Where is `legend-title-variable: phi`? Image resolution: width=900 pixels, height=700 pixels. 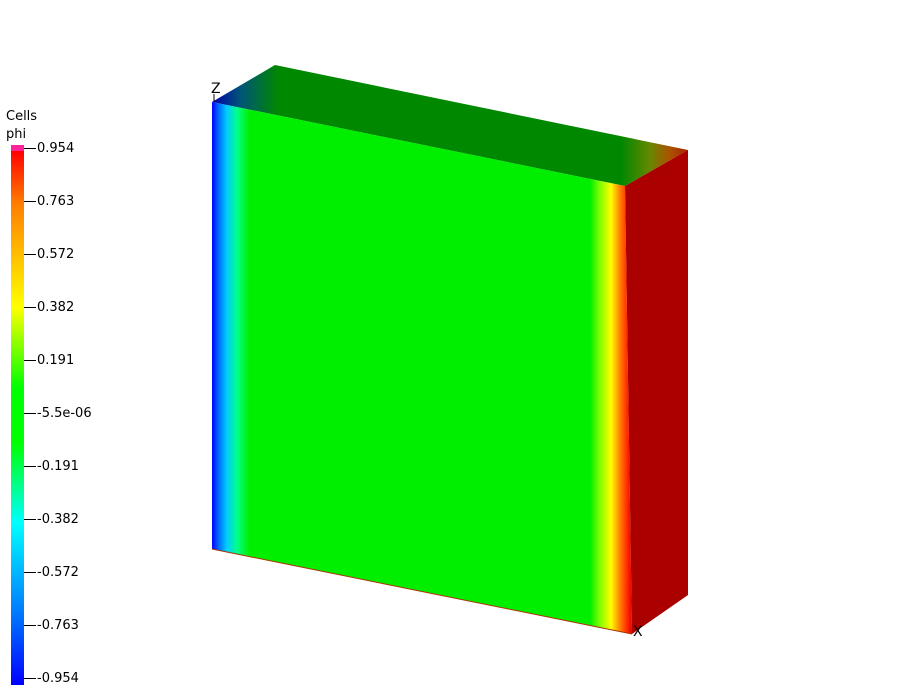 legend-title-variable: phi is located at coordinates (16, 134).